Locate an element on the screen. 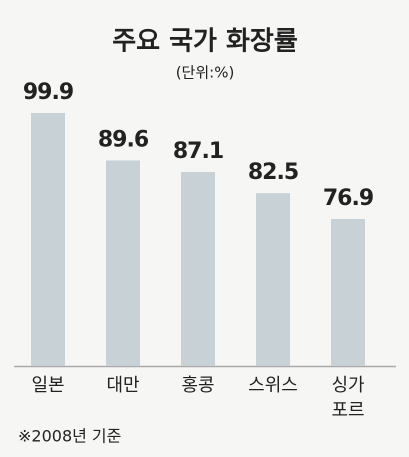  footnote: ※2008년 기준 is located at coordinates (69, 436).